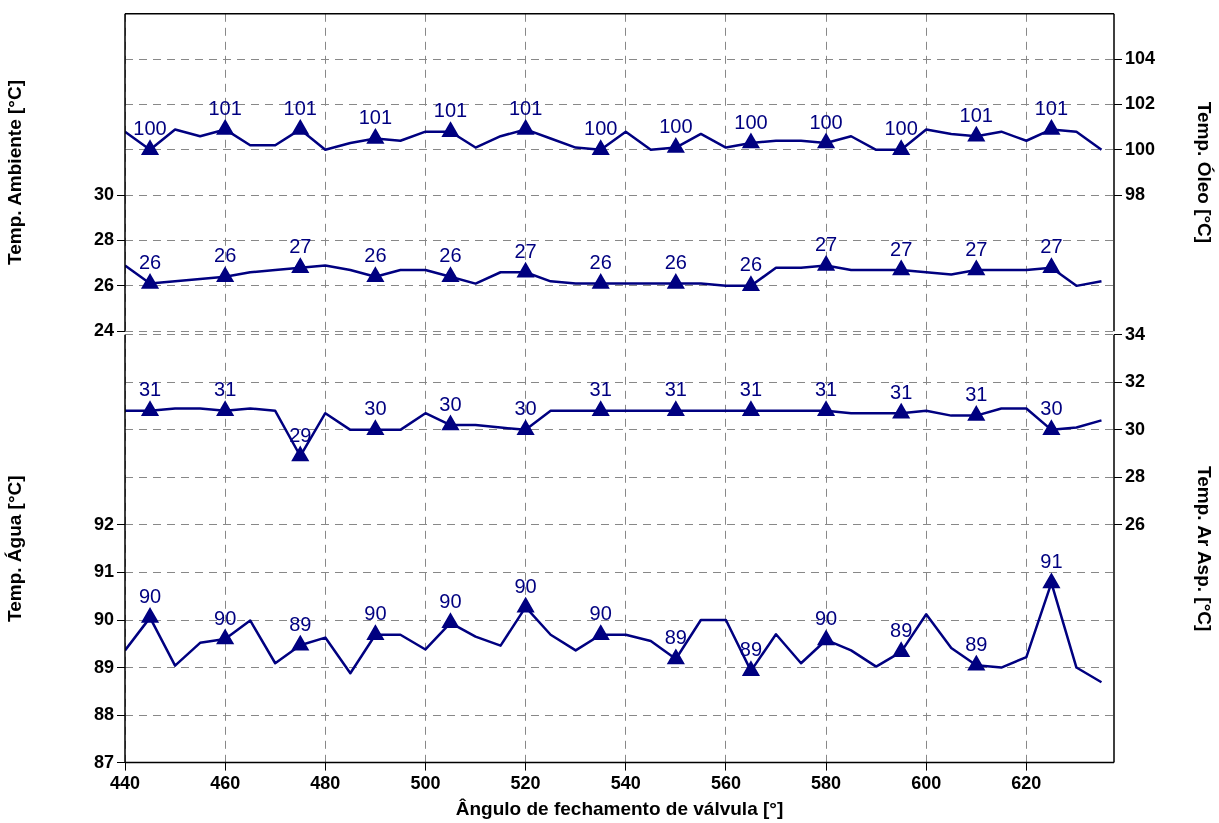 This screenshot has height=823, width=1219. Describe the element at coordinates (103, 761) in the screenshot. I see `y-tick-label: 87` at that location.